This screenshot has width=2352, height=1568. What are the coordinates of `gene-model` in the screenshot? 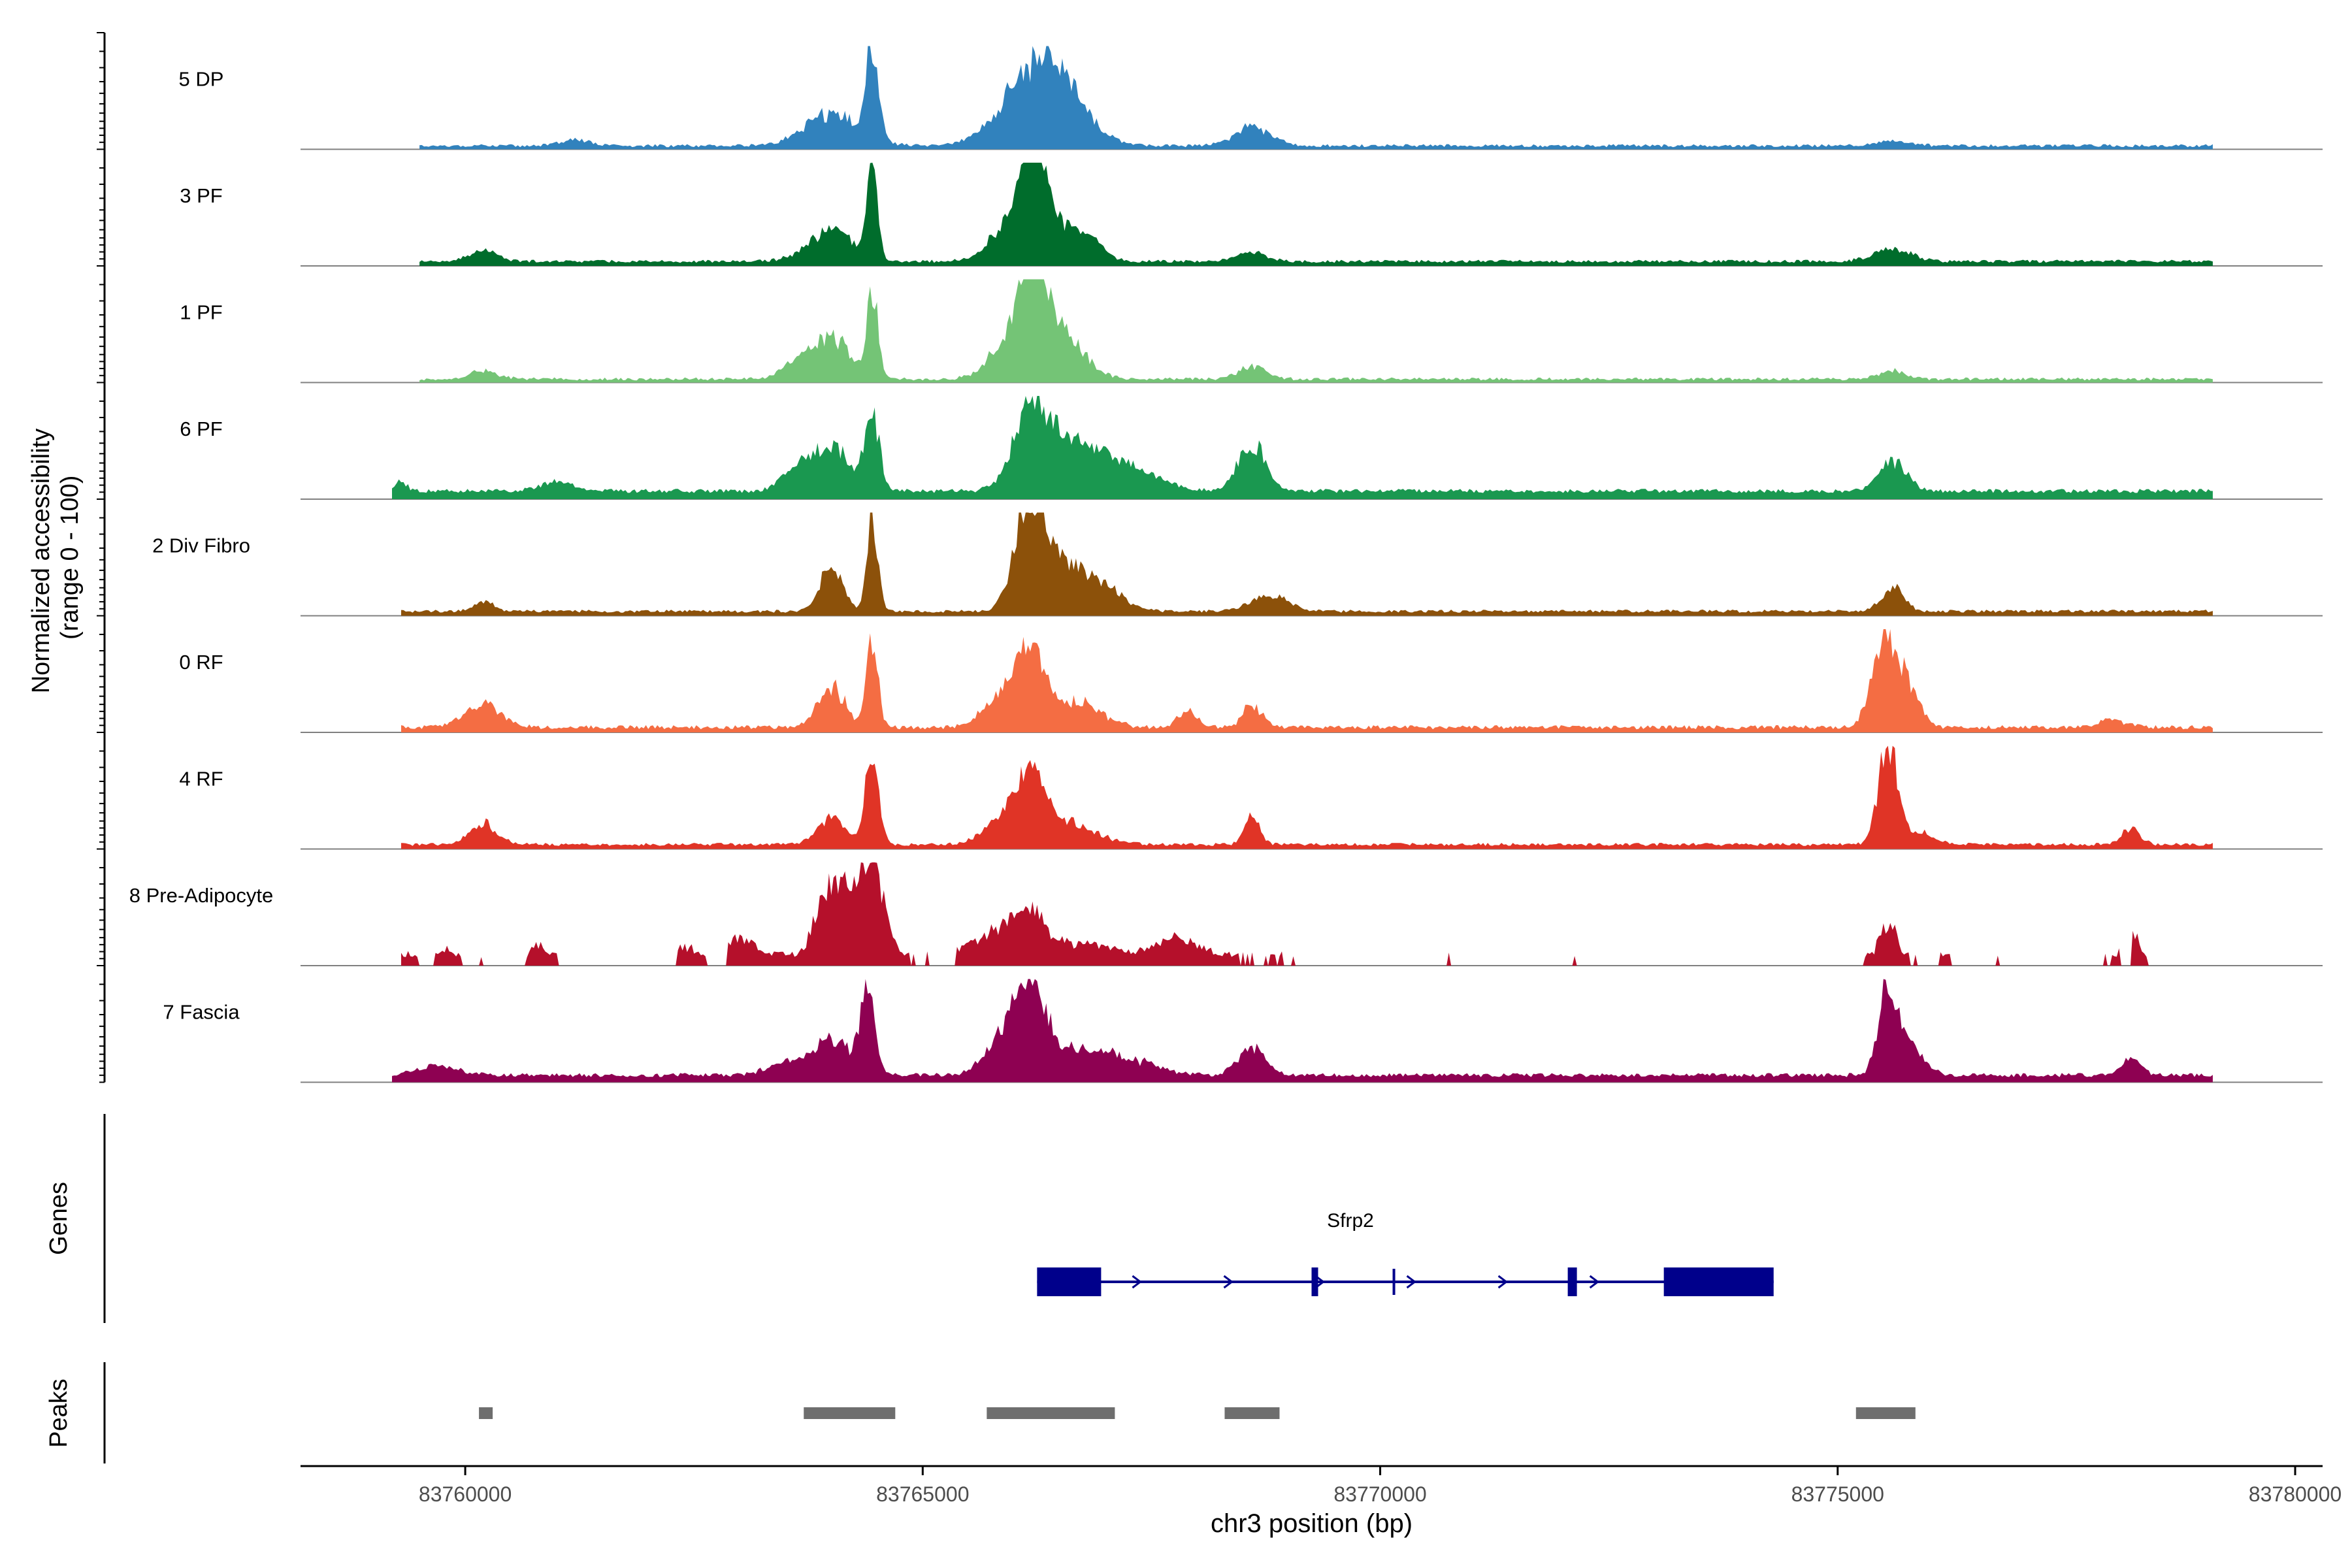 It's located at (1405, 1281).